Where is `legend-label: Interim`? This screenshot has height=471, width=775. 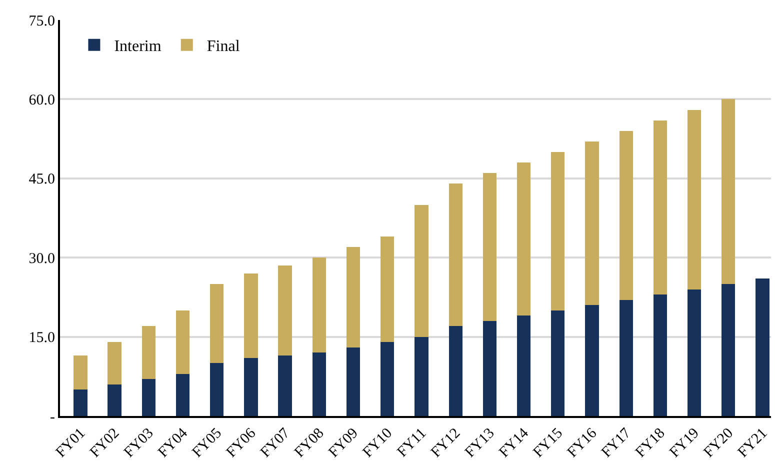
legend-label: Interim is located at coordinates (138, 47).